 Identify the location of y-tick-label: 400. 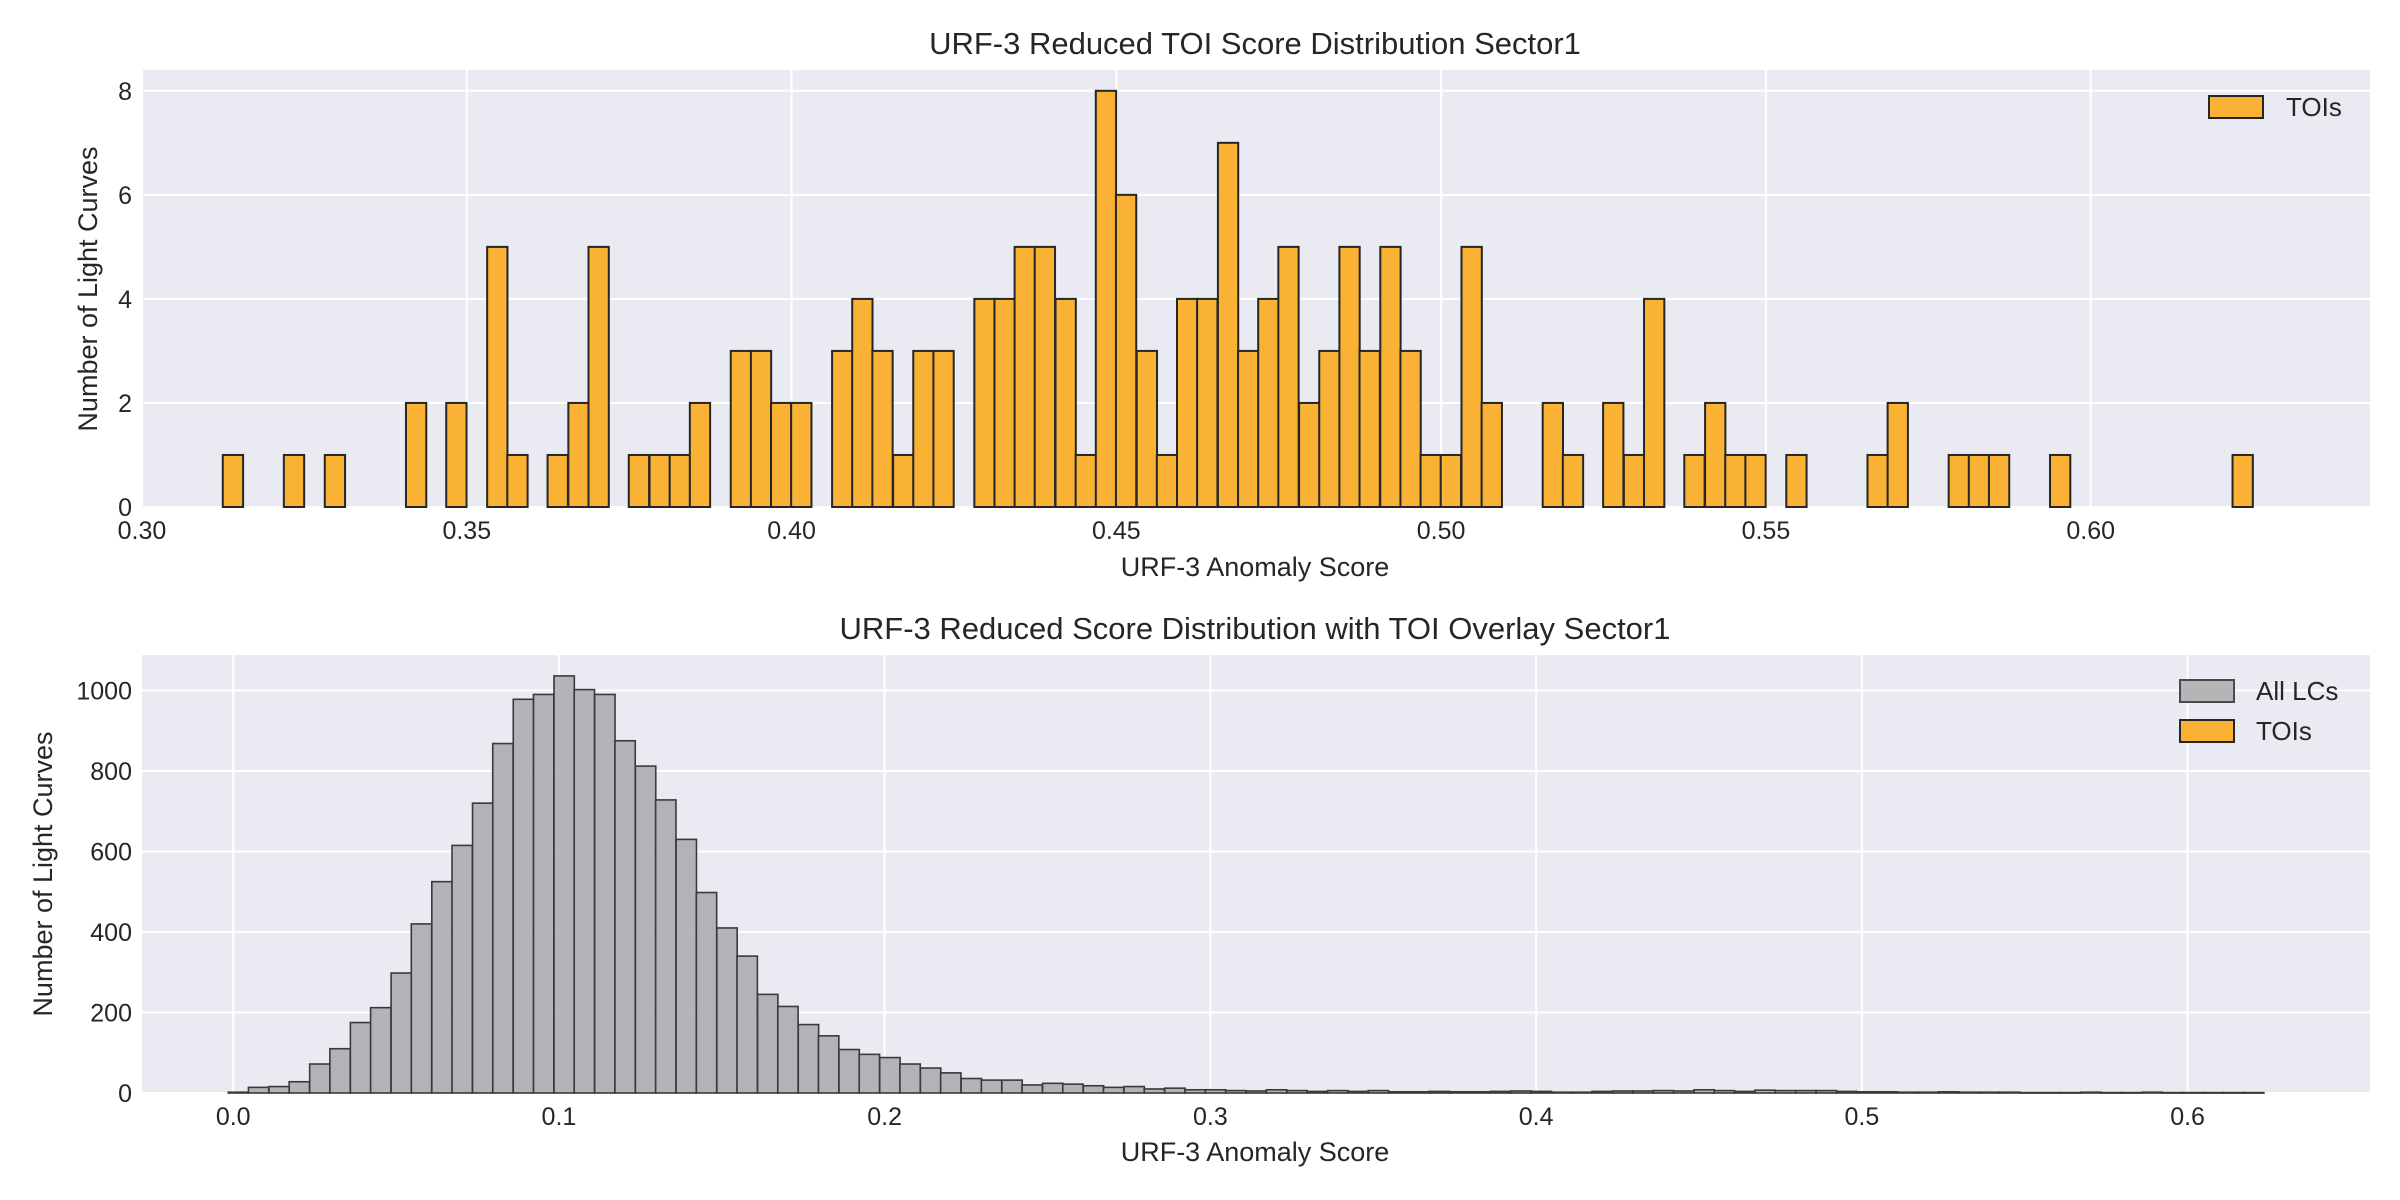
(111, 933).